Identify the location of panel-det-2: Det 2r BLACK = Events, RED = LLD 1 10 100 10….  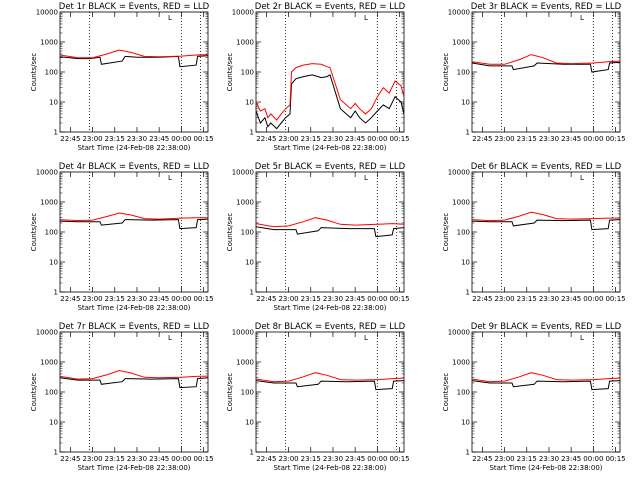
(318, 77).